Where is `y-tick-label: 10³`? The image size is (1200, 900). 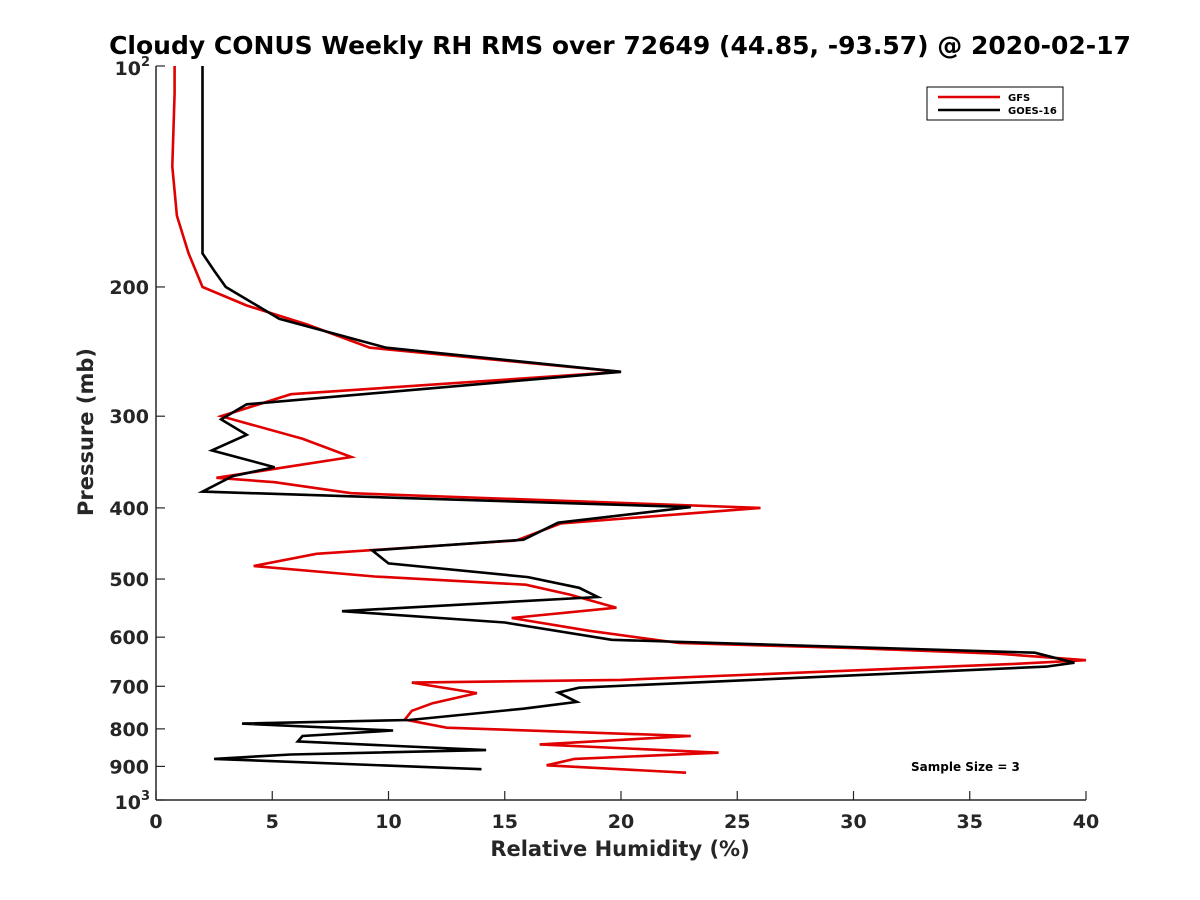
y-tick-label: 10³ is located at coordinates (133, 801).